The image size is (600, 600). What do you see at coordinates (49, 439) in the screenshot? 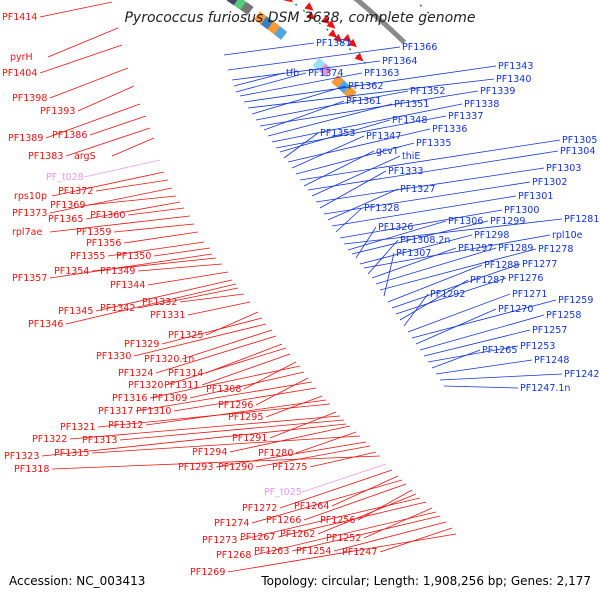
I see `gene-label: PF1322` at bounding box center [49, 439].